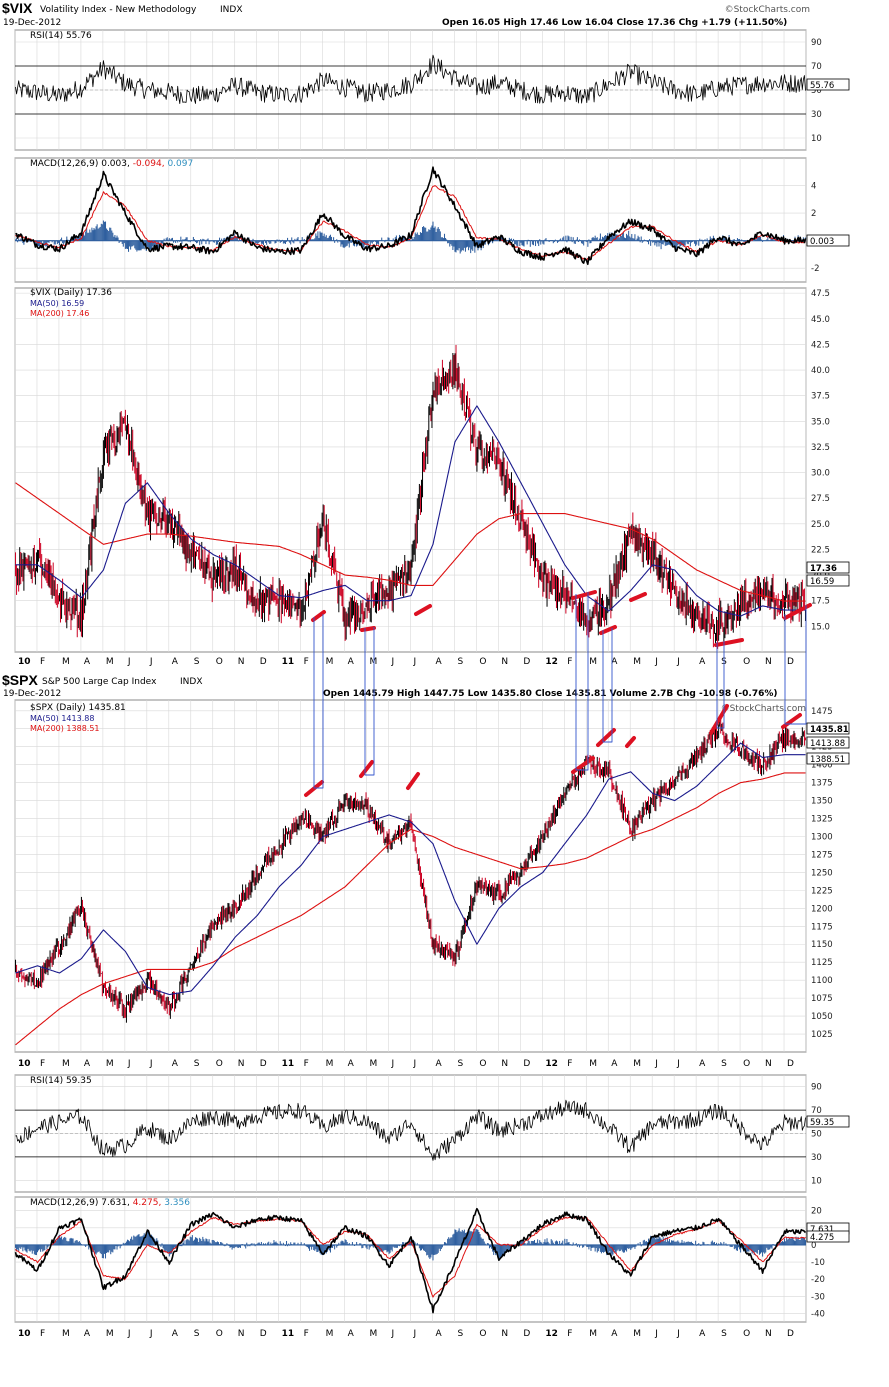 The width and height of the screenshot is (889, 1387). Describe the element at coordinates (263, 662) in the screenshot. I see `vix-xtick-label: D` at that location.